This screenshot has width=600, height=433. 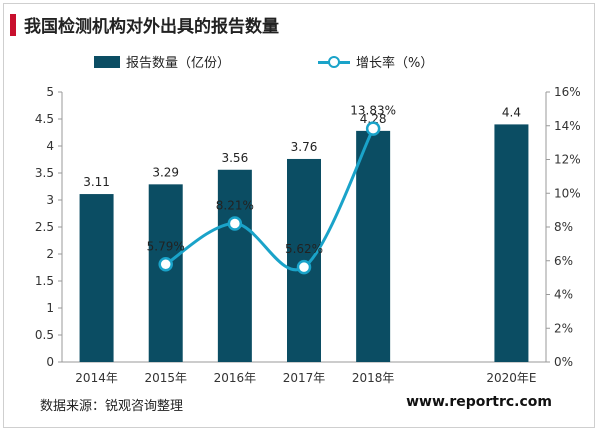 I want to click on page-title: 我国检测机构对外出具的报告数量, so click(x=151, y=27).